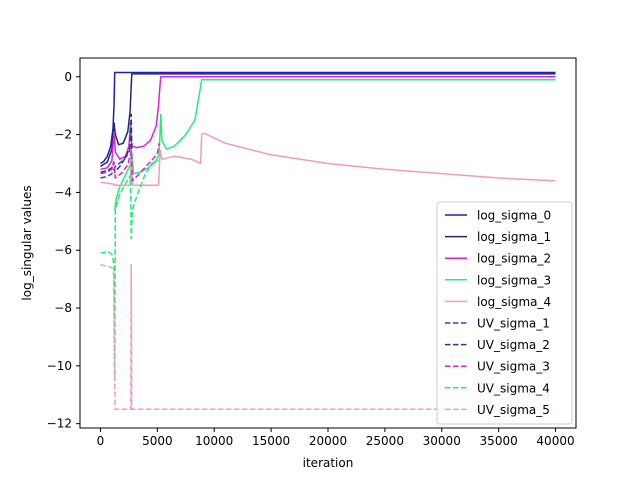  I want to click on y-tick-label: −8, so click(63, 308).